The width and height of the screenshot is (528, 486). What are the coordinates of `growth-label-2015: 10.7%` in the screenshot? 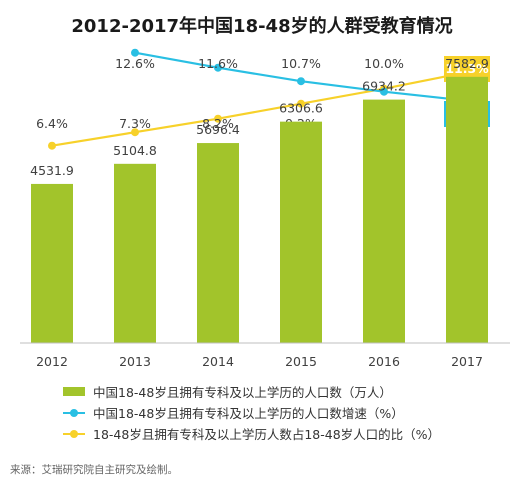 It's located at (301, 63).